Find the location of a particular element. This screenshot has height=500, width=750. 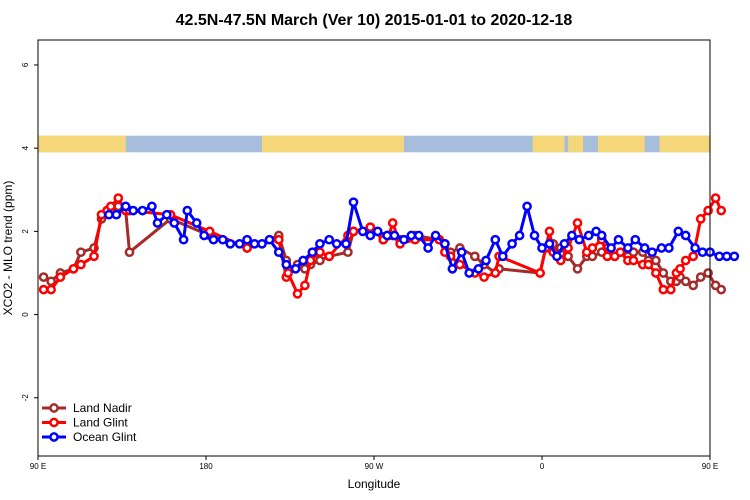

x-tick-label: 90 W is located at coordinates (374, 466).